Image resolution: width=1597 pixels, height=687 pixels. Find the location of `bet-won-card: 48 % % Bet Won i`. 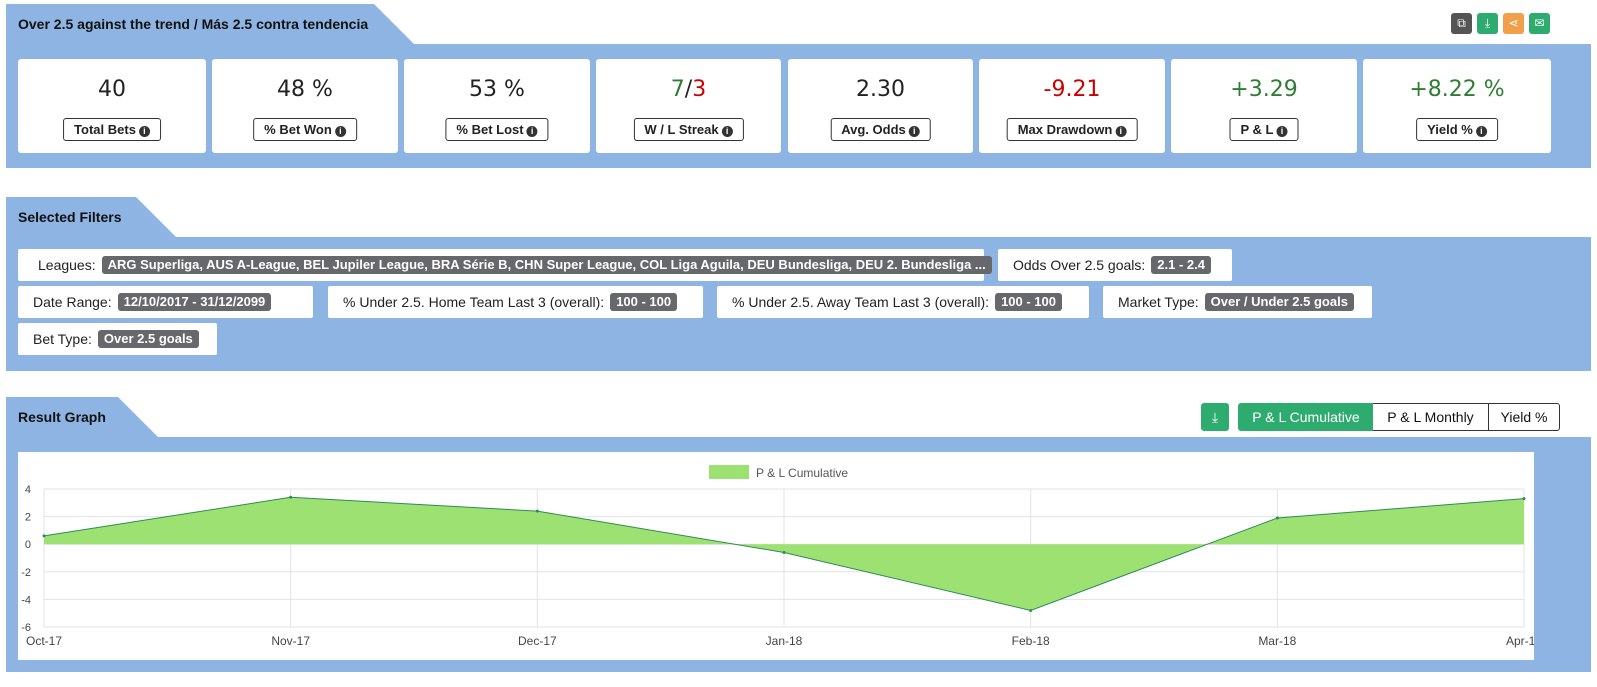

bet-won-card: 48 % % Bet Won i is located at coordinates (305, 106).